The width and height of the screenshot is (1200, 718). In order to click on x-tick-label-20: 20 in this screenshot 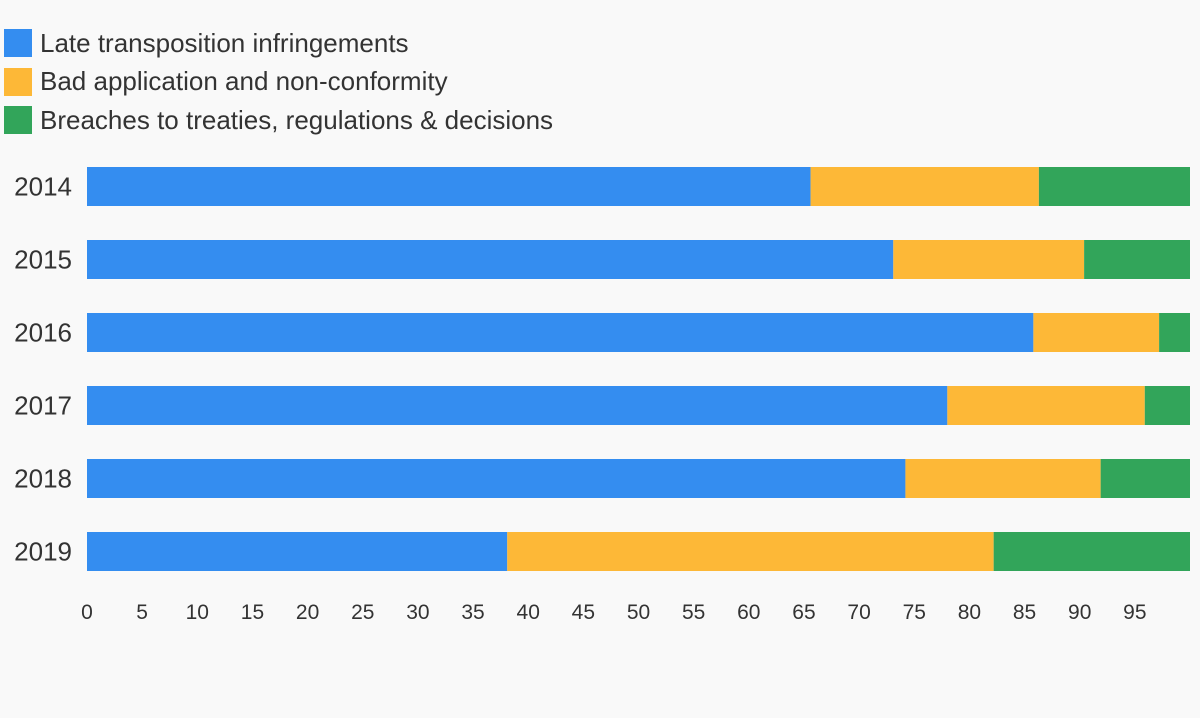, I will do `click(307, 612)`.